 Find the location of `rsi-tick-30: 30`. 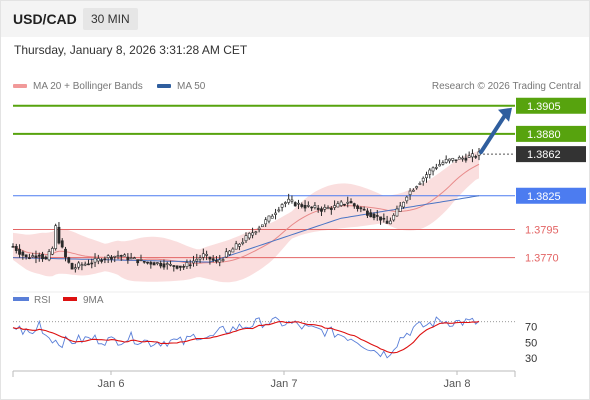

rsi-tick-30: 30 is located at coordinates (531, 359).